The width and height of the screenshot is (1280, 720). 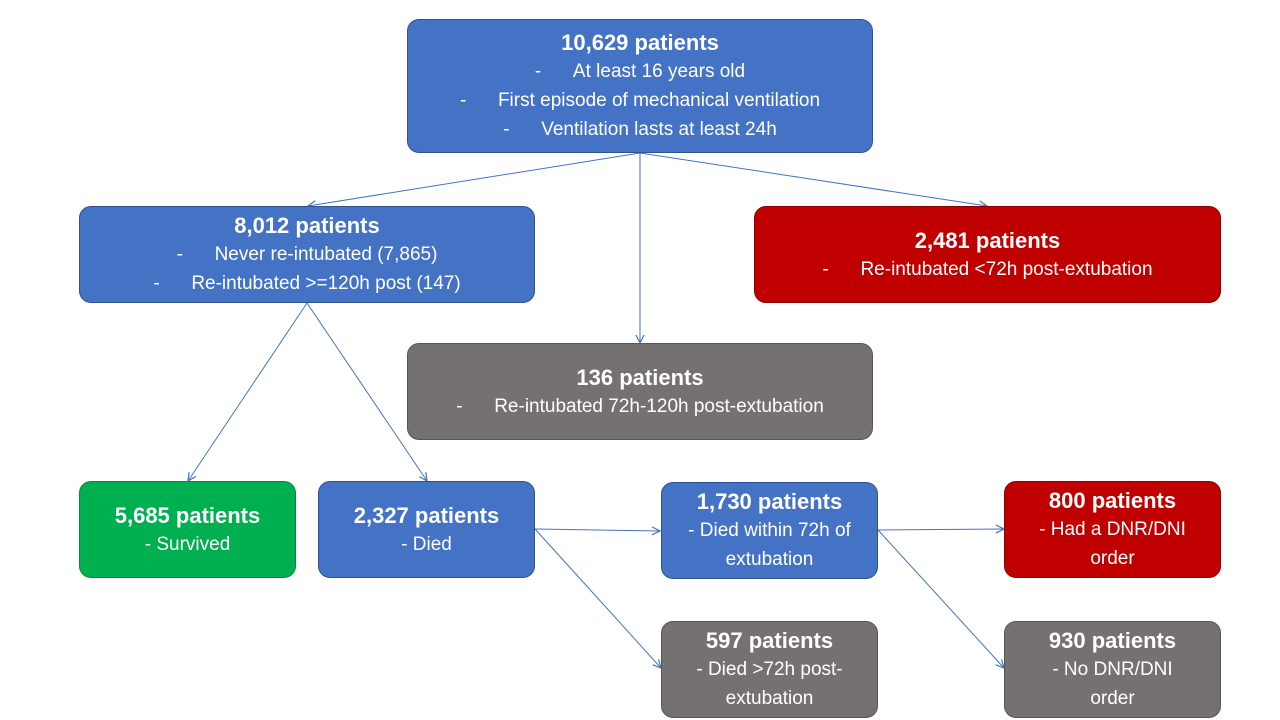 I want to click on node-no-dnr-order: 930 patients - No DNR/DNI order, so click(x=1112, y=669).